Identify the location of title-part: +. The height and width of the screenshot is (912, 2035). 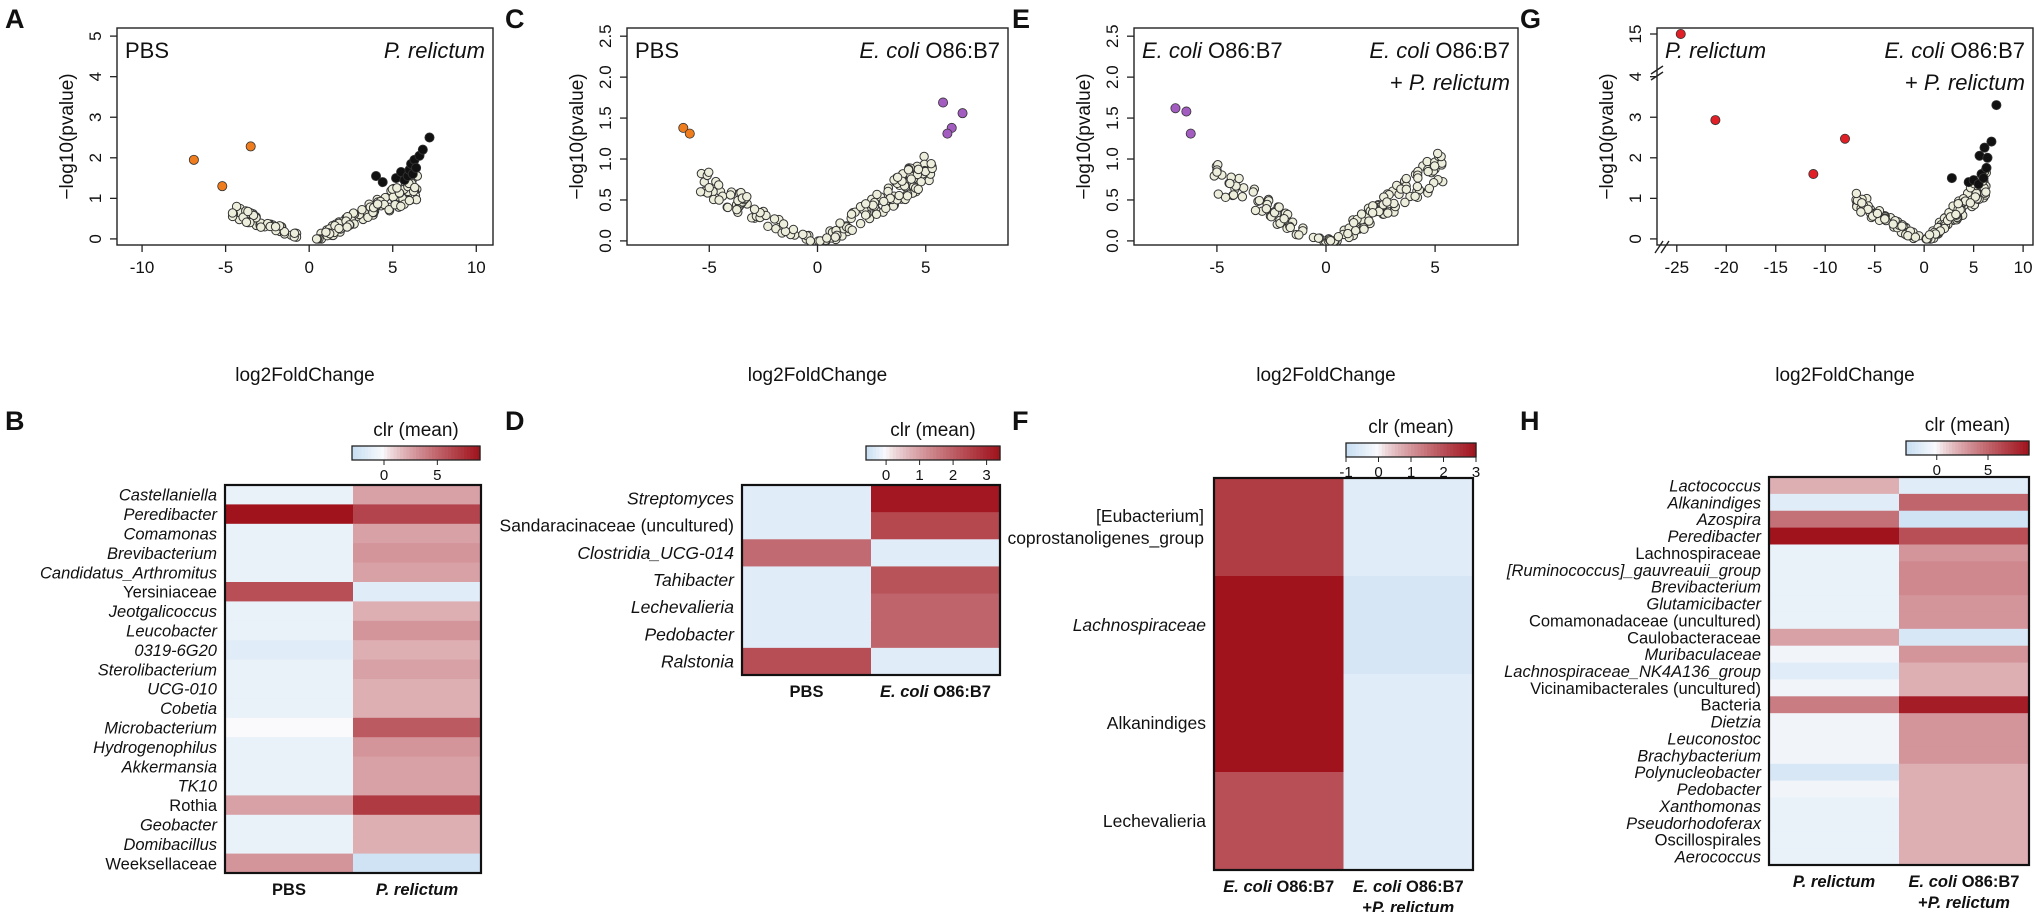
(1399, 82).